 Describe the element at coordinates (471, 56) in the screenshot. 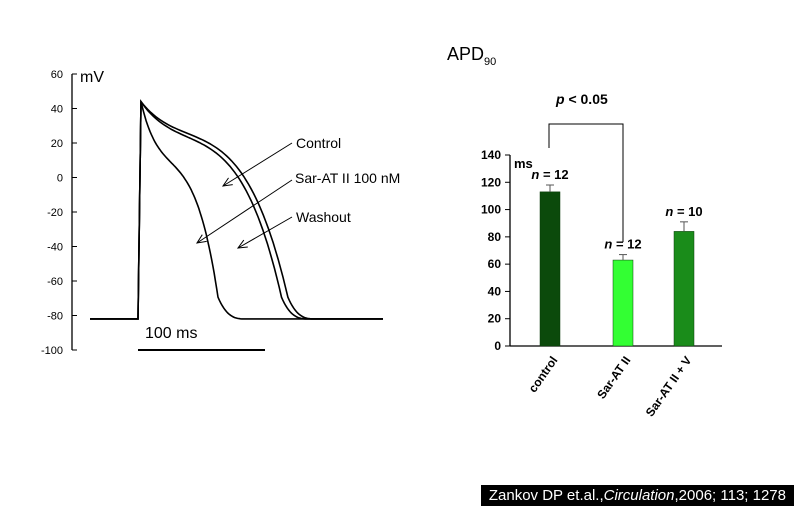

I see `bar-chart-title: APD90` at that location.